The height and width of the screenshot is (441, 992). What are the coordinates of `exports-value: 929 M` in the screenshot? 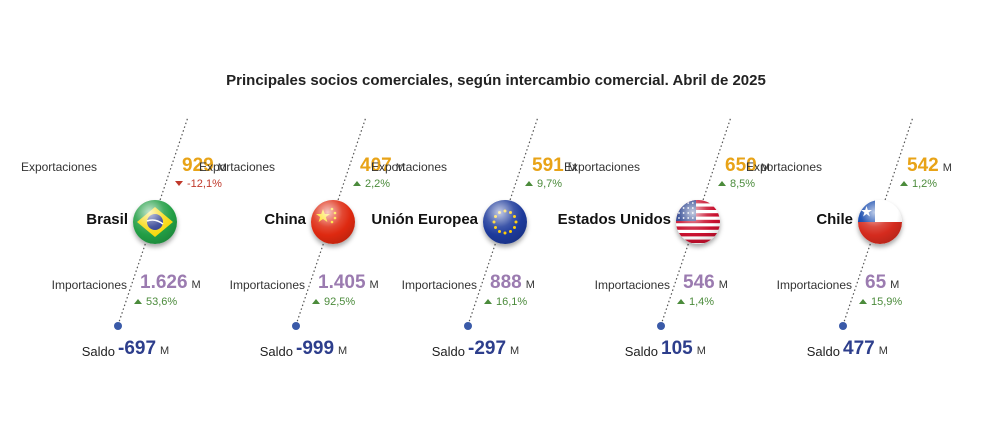 It's located at (204, 166).